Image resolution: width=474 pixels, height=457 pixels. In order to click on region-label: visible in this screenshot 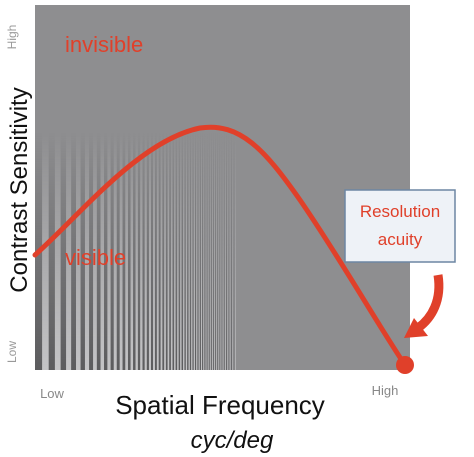, I will do `click(95, 257)`.